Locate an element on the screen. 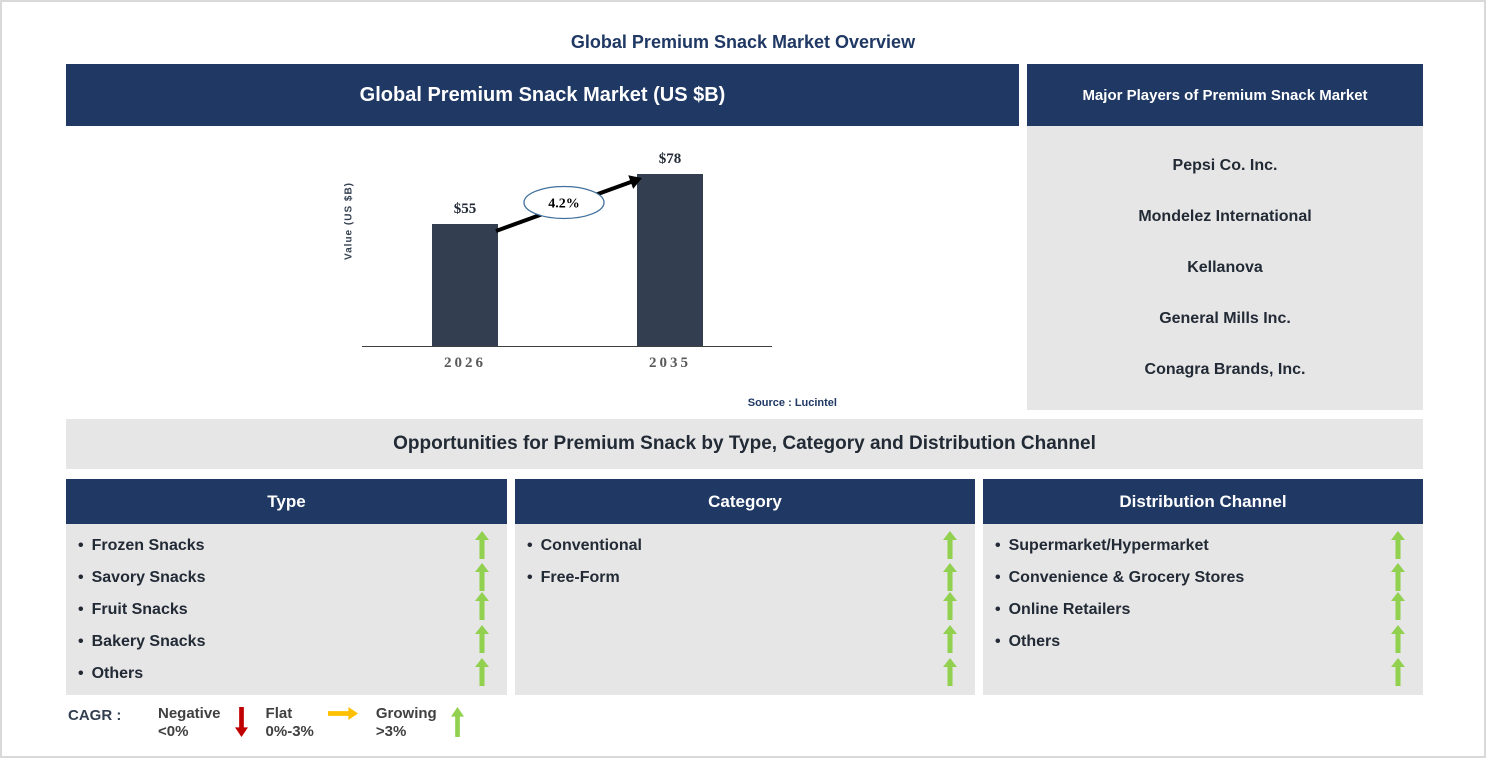 The width and height of the screenshot is (1486, 758). list-item: • Convenience & Grocery Stores is located at coordinates (1209, 578).